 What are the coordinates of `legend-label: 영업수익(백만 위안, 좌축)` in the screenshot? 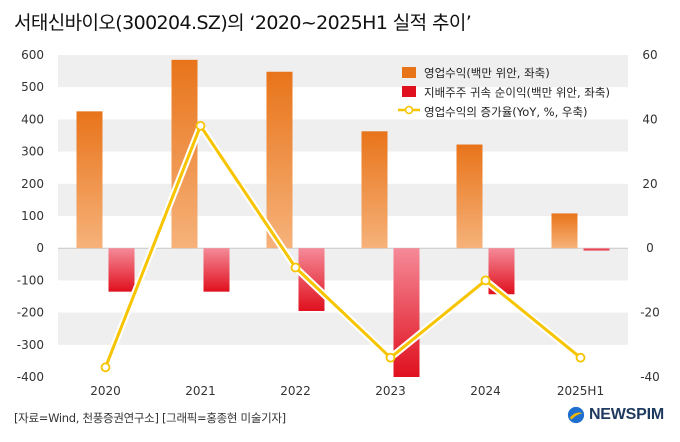 It's located at (487, 73).